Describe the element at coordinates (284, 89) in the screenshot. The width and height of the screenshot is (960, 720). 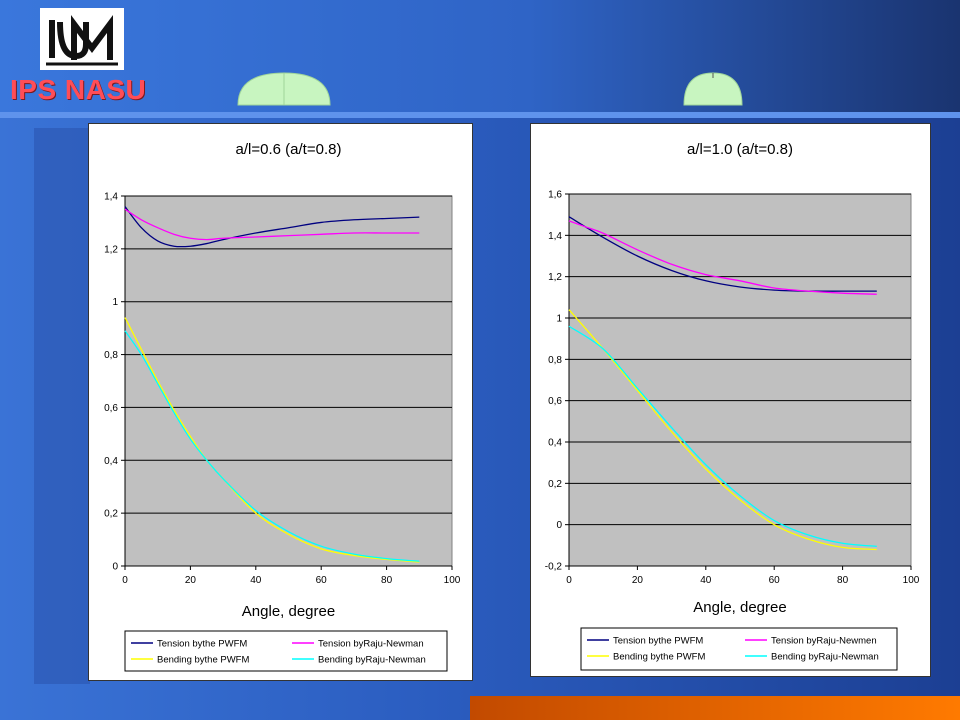
I see `half-ellipse-crack-icon` at that location.